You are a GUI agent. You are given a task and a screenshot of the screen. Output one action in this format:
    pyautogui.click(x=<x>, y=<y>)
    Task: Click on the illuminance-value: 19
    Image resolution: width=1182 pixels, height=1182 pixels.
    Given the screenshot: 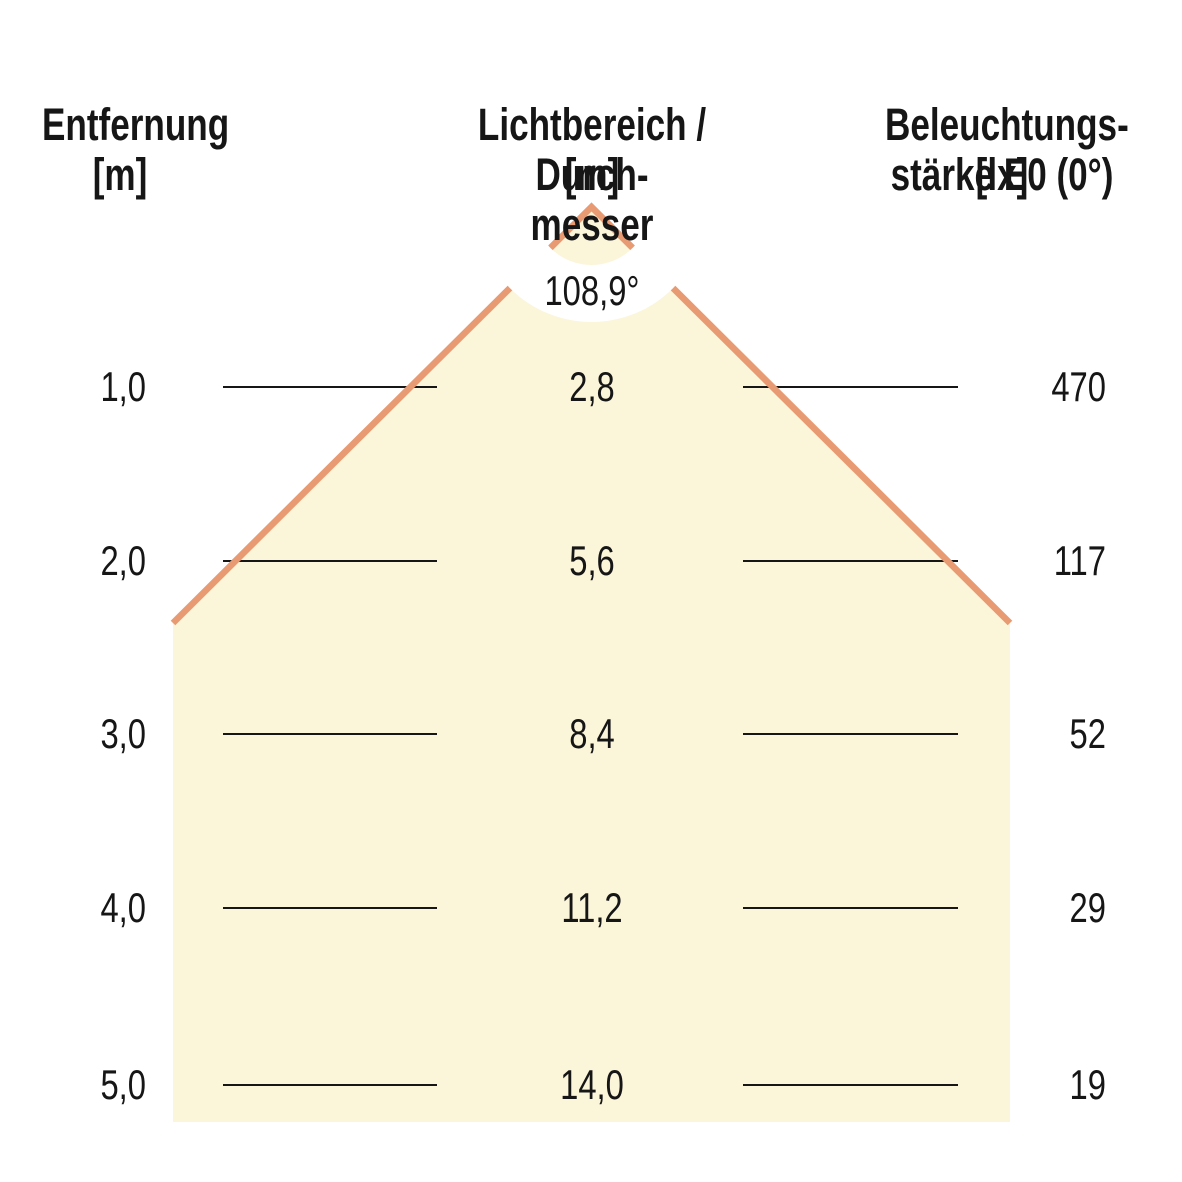 What is the action you would take?
    pyautogui.click(x=1087, y=1084)
    